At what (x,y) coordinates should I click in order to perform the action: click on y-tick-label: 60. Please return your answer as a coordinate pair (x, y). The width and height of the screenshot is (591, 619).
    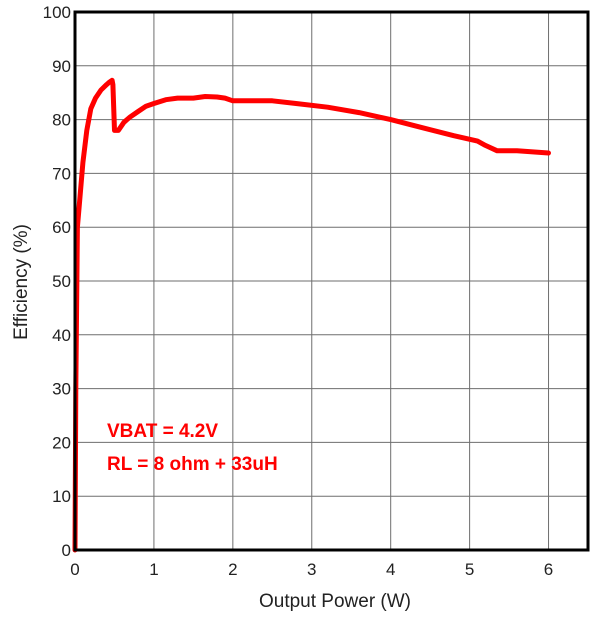
    Looking at the image, I should click on (61, 227).